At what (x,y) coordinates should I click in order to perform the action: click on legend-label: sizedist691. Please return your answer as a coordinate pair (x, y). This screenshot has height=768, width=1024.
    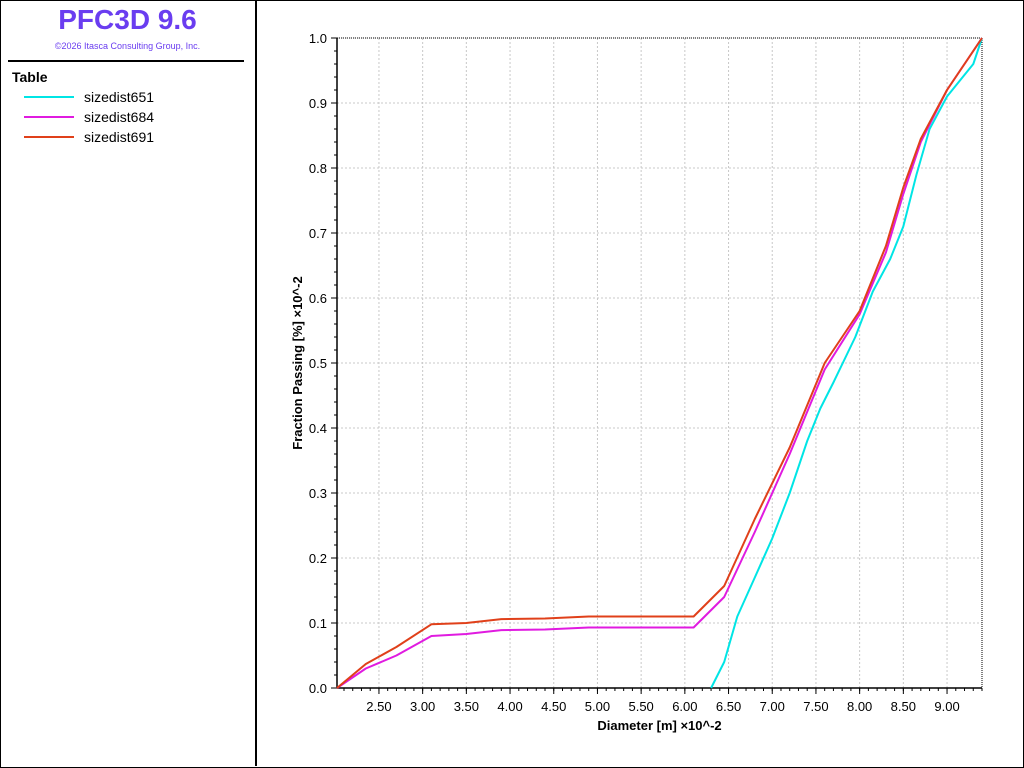
    Looking at the image, I should click on (119, 137).